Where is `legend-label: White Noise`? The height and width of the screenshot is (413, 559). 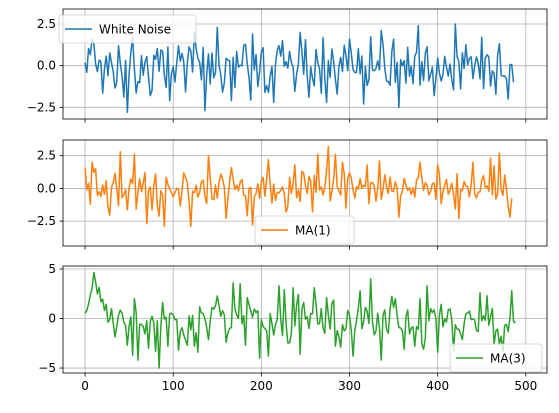
legend-label: White Noise is located at coordinates (135, 30).